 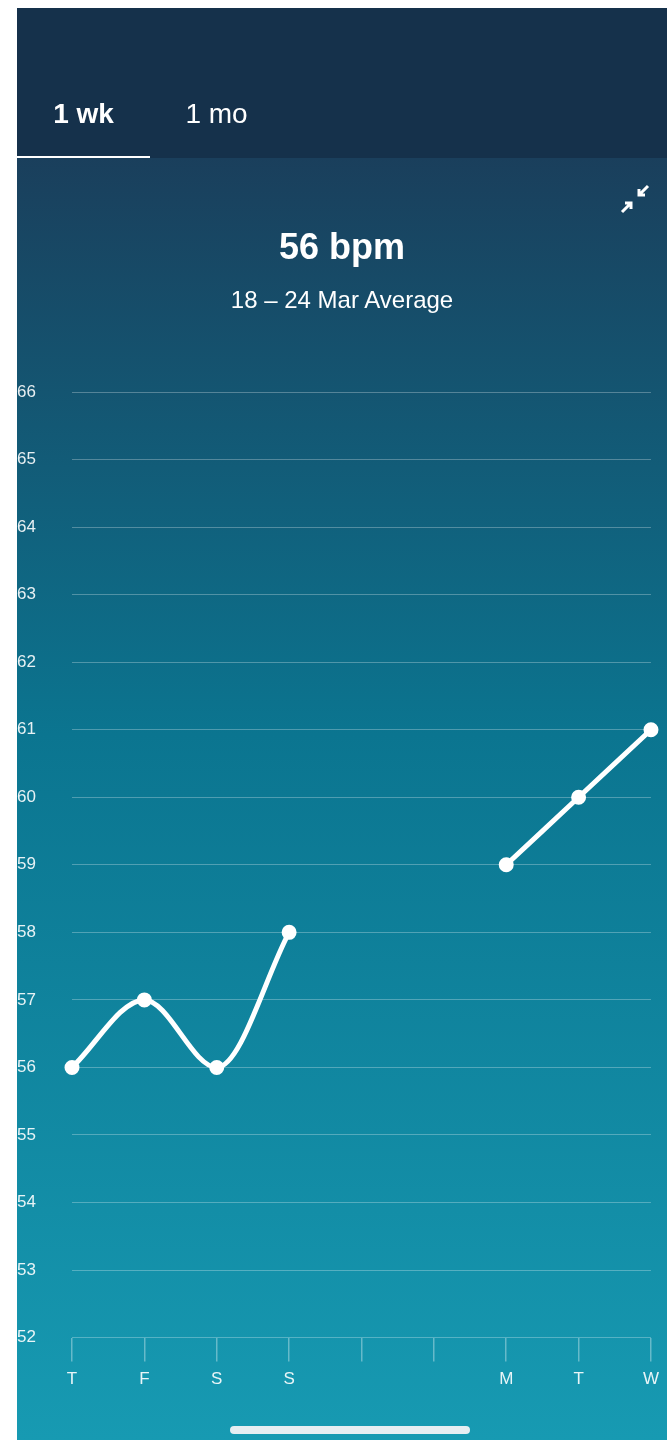 What do you see at coordinates (216, 114) in the screenshot?
I see `text: 1 mo` at bounding box center [216, 114].